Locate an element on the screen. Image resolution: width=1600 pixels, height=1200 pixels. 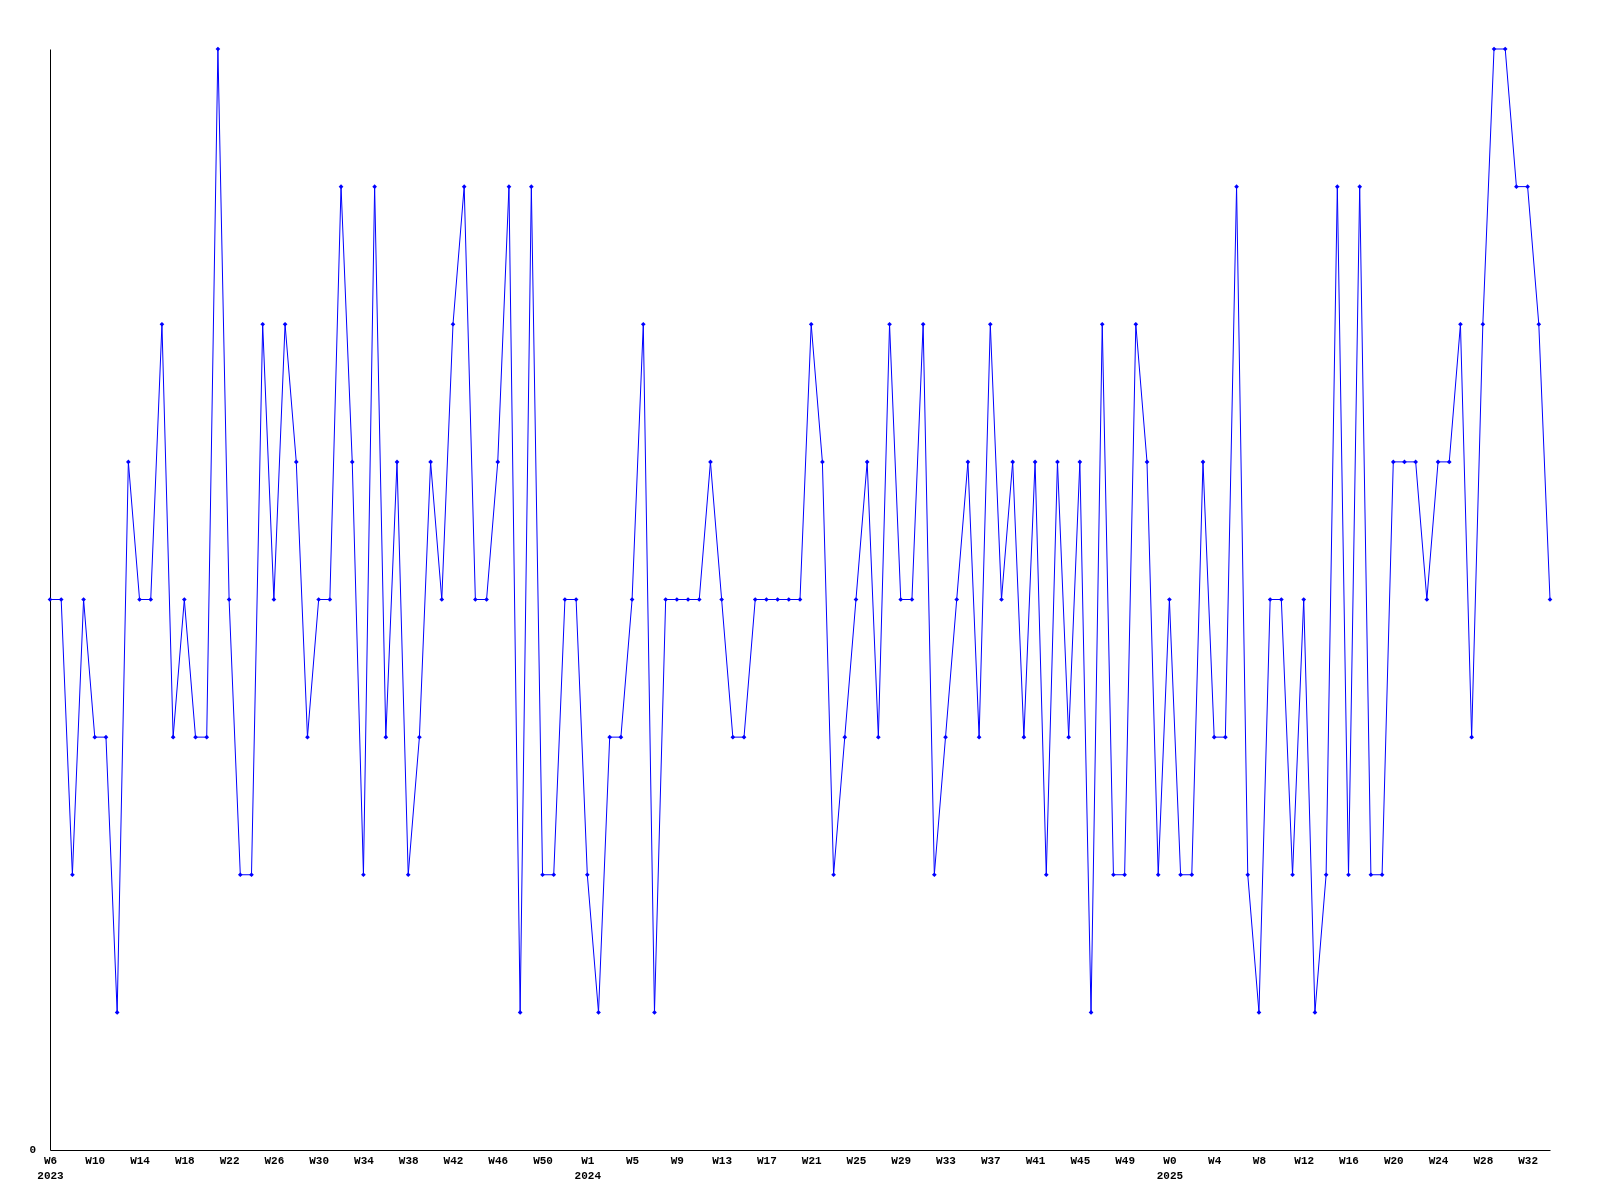
x-tick-label: W38 is located at coordinates (408, 1160).